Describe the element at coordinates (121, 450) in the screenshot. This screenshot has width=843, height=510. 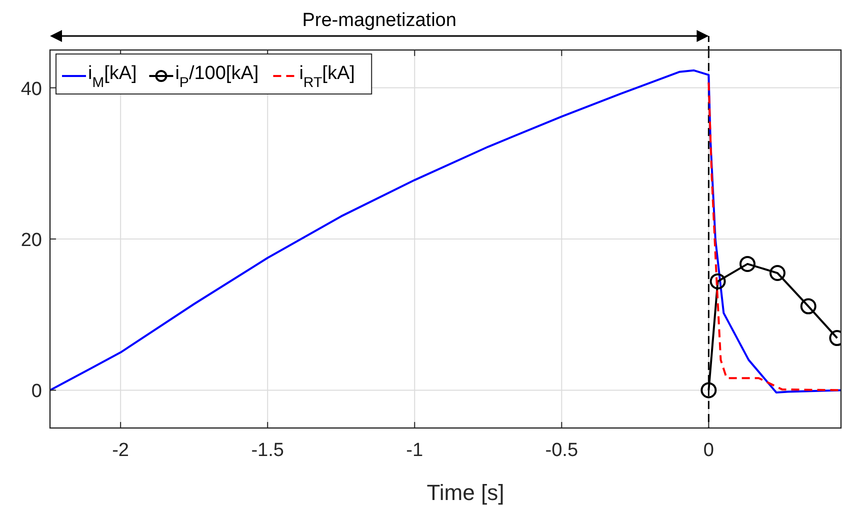
I see `x-tick-label: -2` at that location.